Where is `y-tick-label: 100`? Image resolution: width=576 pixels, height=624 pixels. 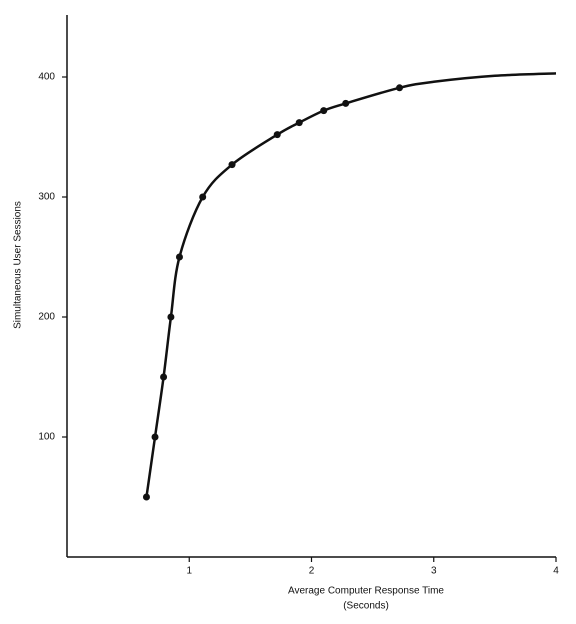 y-tick-label: 100 is located at coordinates (46, 437).